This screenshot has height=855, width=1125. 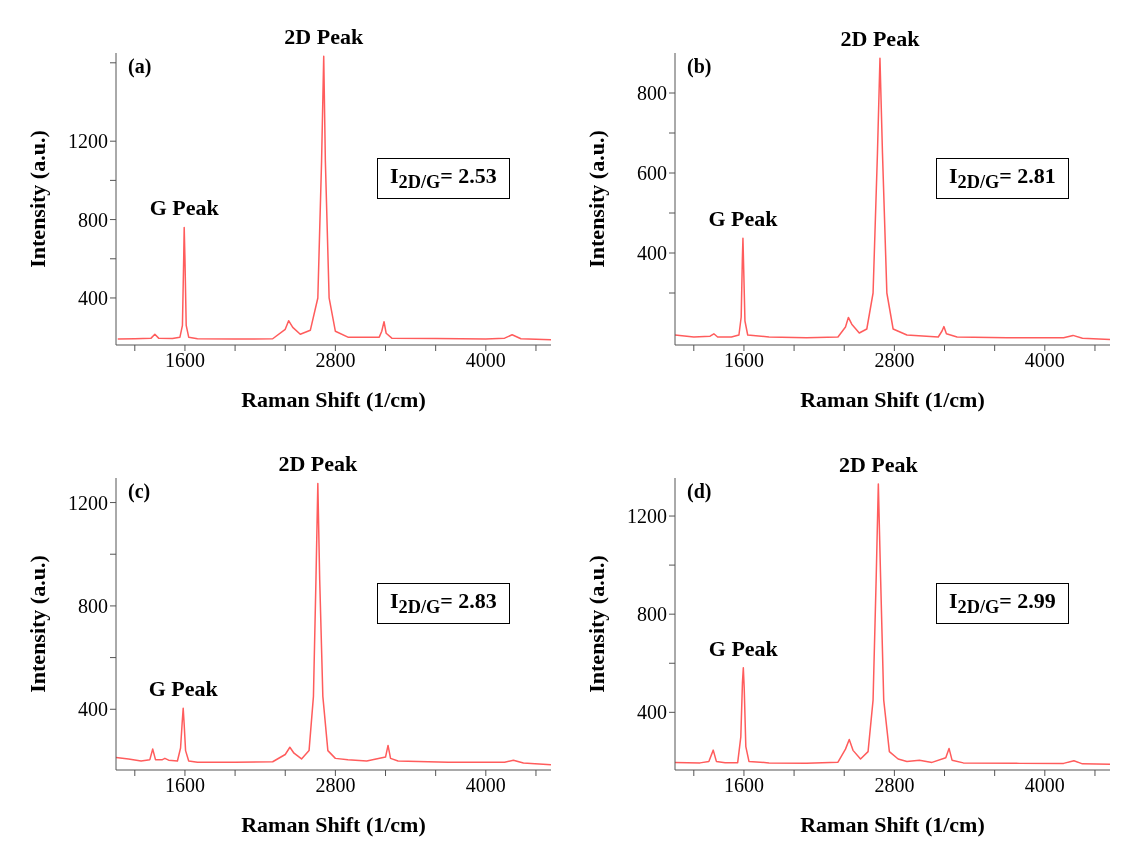 What do you see at coordinates (443, 603) in the screenshot?
I see `annotation: I$_{2D/G}$= 2.83` at bounding box center [443, 603].